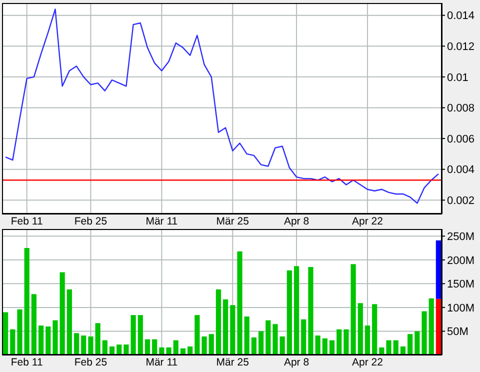 The height and width of the screenshot is (372, 480). Describe the element at coordinates (461, 260) in the screenshot. I see `y-tick-label: 200M` at that location.